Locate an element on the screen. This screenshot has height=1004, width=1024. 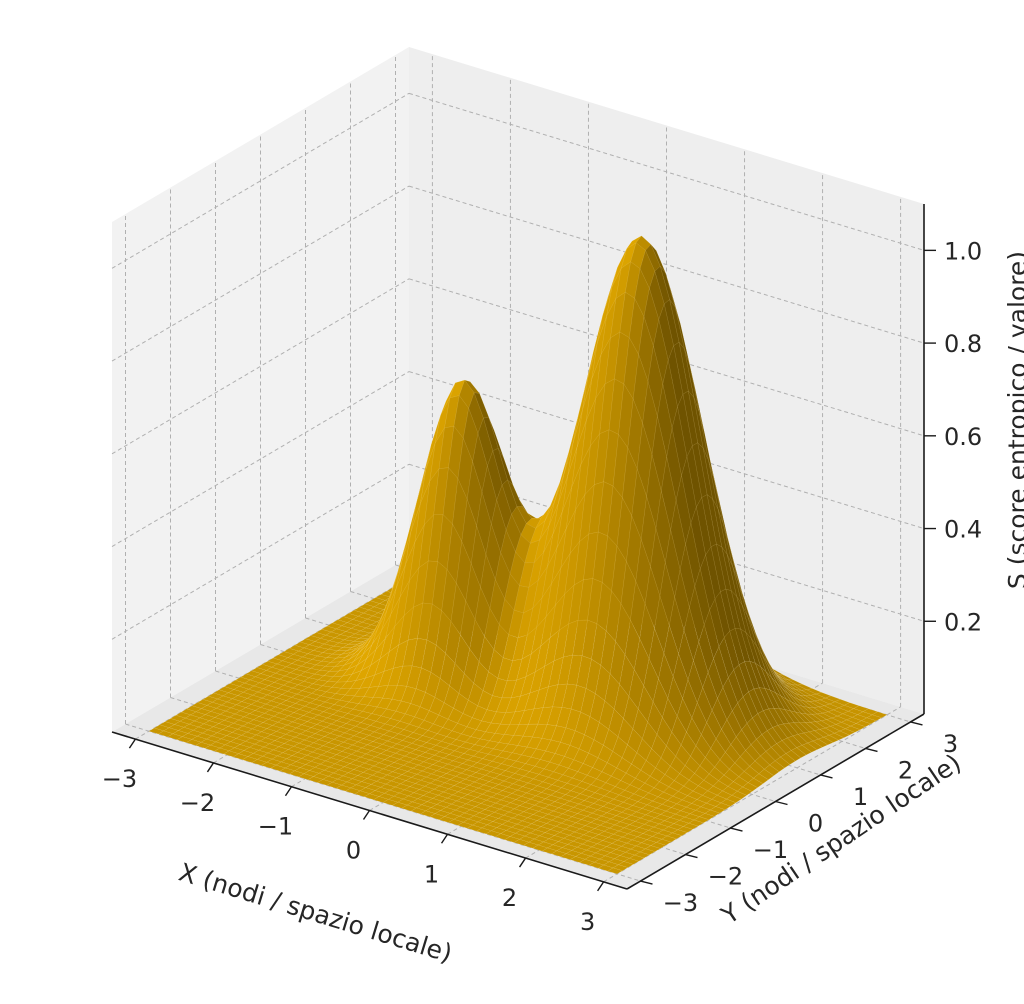
y-tick-label: 1 is located at coordinates (860, 797).